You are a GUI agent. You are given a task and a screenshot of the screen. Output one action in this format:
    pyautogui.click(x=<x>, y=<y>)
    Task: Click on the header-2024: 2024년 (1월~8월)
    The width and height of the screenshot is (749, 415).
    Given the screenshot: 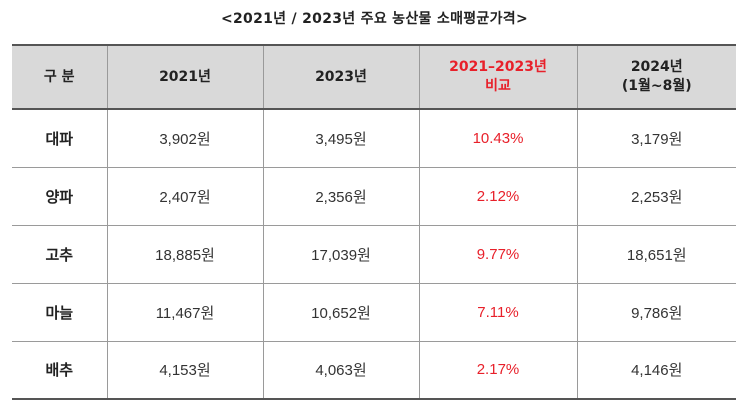 What is the action you would take?
    pyautogui.click(x=656, y=77)
    